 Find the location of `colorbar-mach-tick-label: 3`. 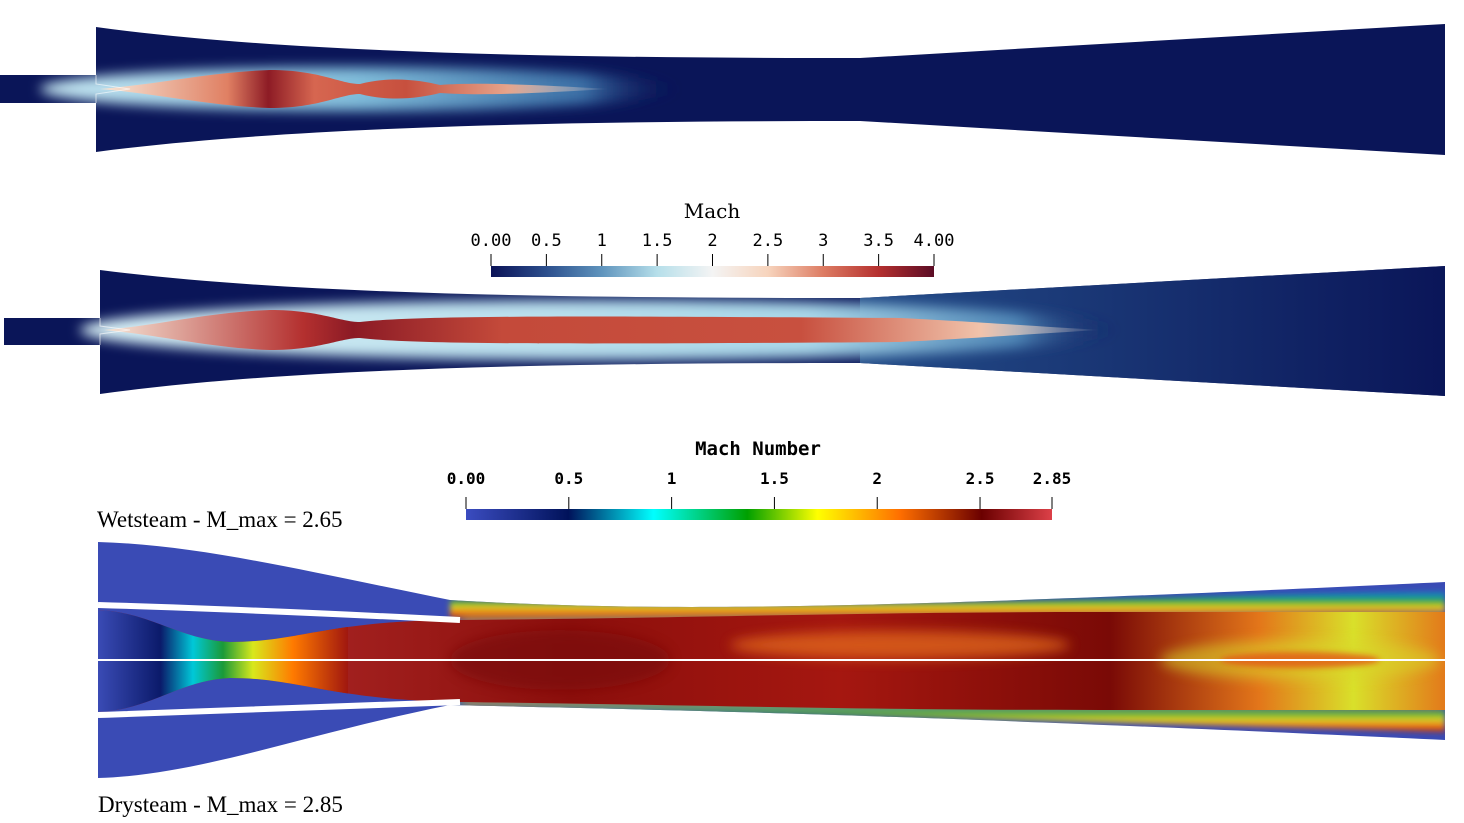

colorbar-mach-tick-label: 3 is located at coordinates (823, 241).